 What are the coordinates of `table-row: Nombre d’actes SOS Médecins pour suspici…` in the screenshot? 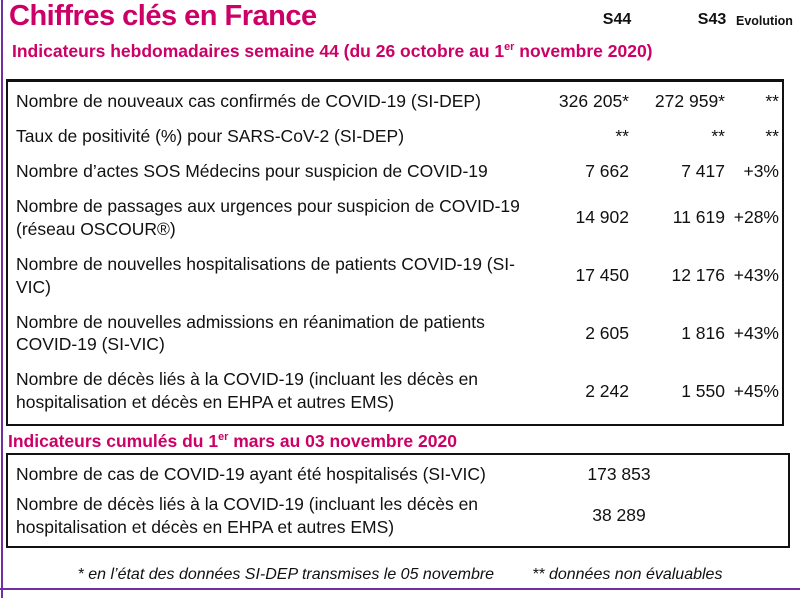 It's located at (395, 171).